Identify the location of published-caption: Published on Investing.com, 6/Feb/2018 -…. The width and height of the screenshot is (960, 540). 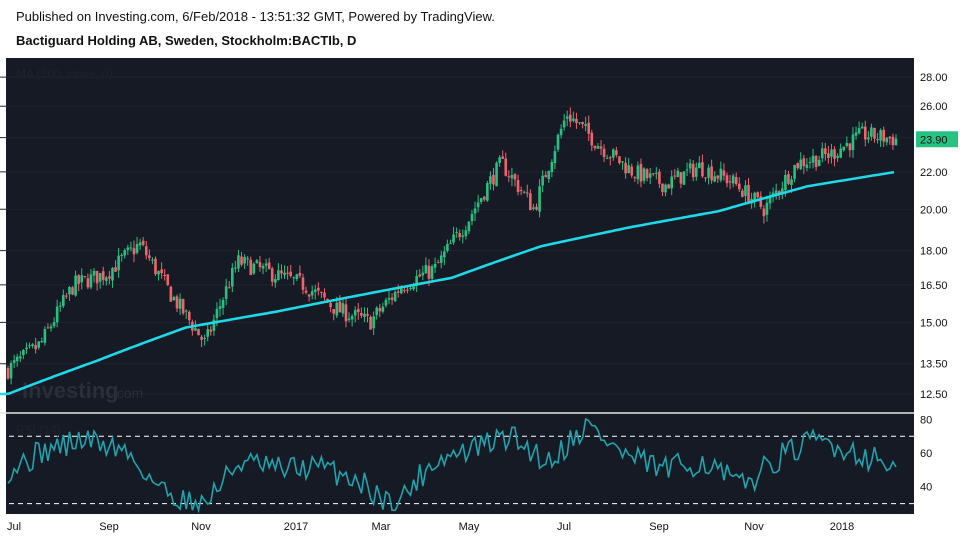
(255, 16).